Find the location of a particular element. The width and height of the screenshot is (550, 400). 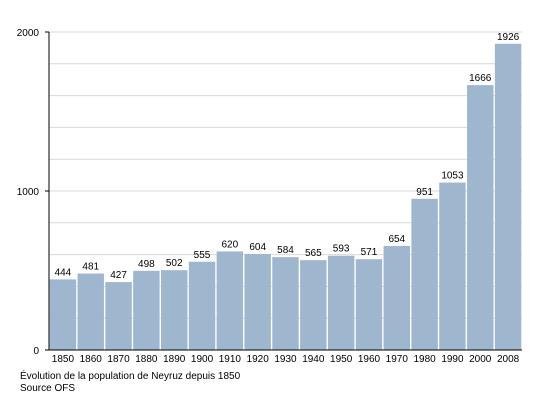

x-tick-label-1850: 1850 is located at coordinates (63, 359).